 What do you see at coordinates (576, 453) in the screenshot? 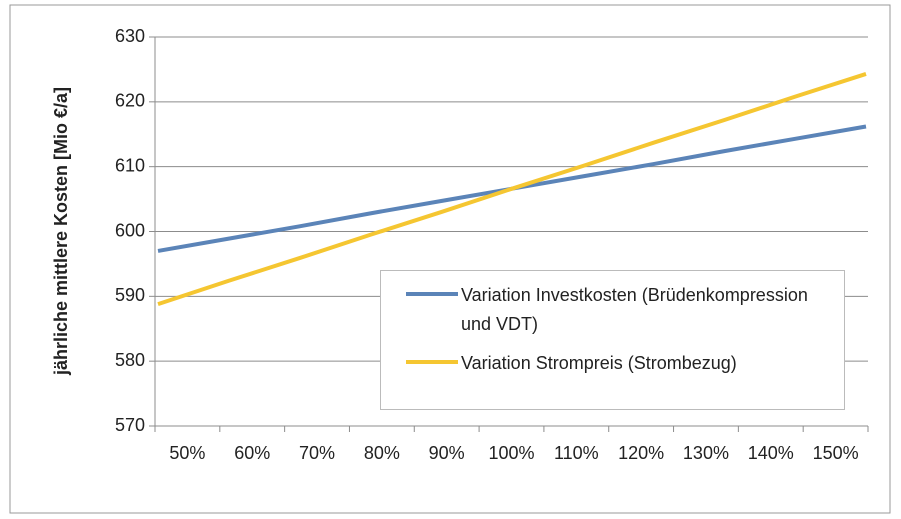
I see `x-tick-label: 110%` at bounding box center [576, 453].